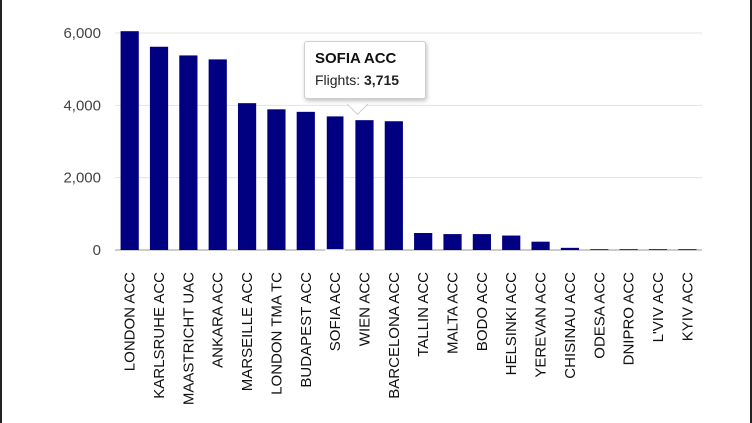 This screenshot has width=752, height=423. What do you see at coordinates (423, 314) in the screenshot?
I see `x-category-label: TALLIN ACC` at bounding box center [423, 314].